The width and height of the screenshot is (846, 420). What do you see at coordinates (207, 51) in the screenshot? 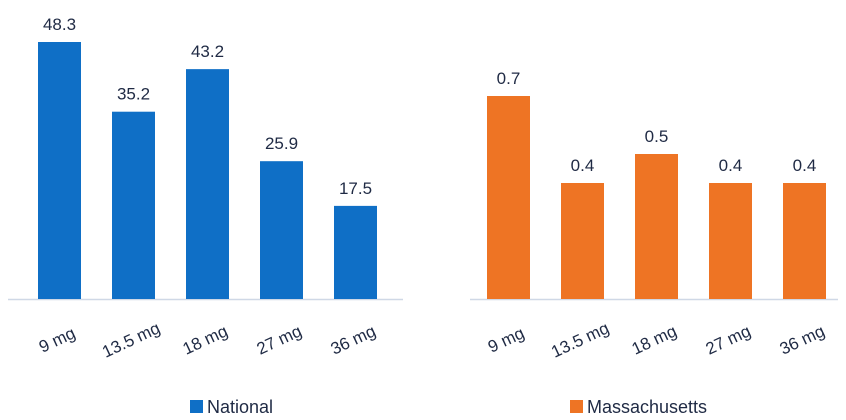
I see `data-label: 43.2` at bounding box center [207, 51].